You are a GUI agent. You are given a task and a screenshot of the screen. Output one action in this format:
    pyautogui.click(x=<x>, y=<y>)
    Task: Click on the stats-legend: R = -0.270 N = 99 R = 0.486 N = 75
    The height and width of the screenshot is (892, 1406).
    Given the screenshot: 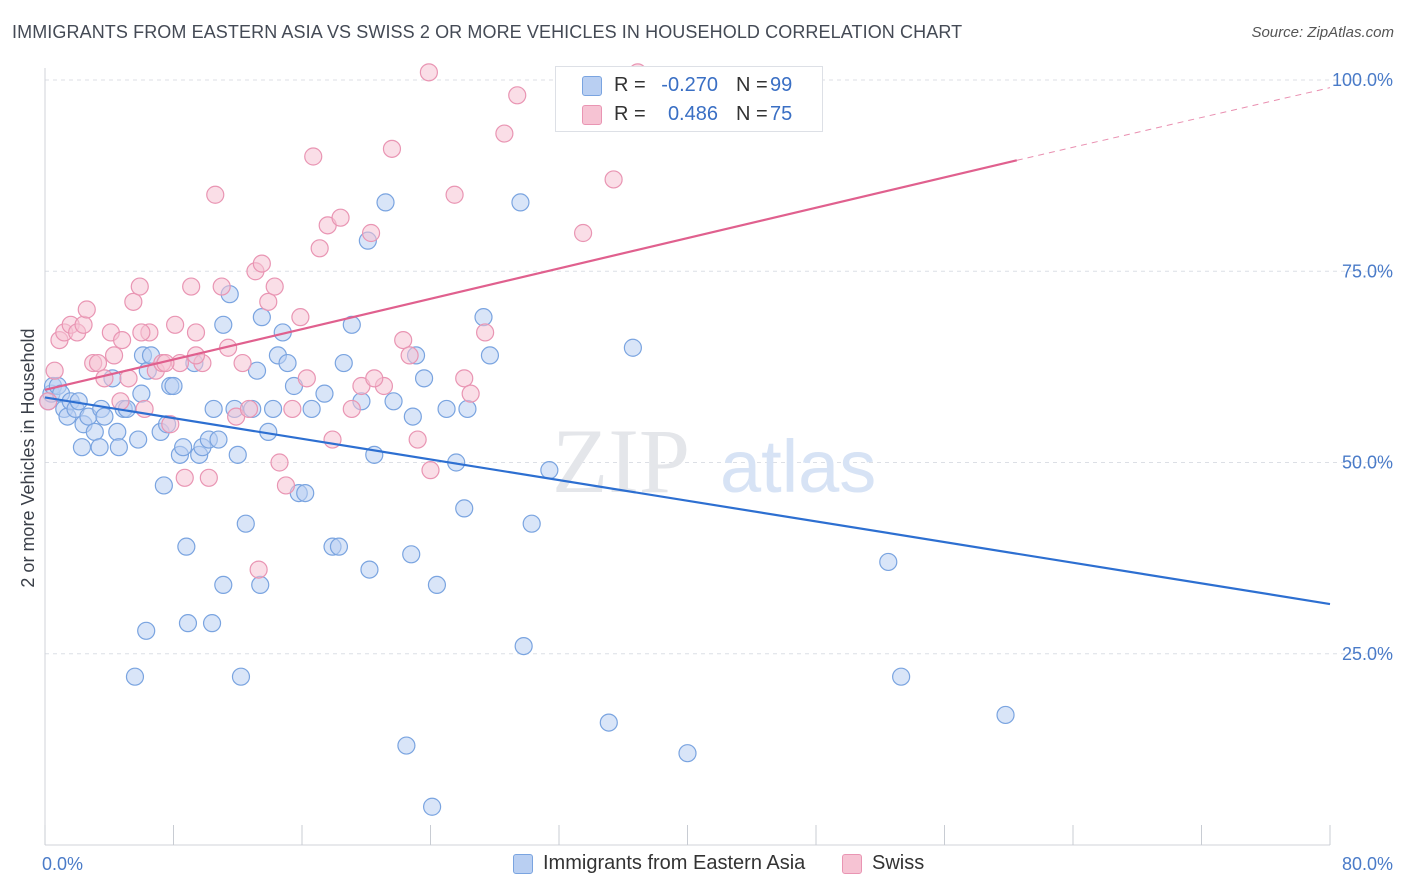 What is the action you would take?
    pyautogui.click(x=689, y=99)
    